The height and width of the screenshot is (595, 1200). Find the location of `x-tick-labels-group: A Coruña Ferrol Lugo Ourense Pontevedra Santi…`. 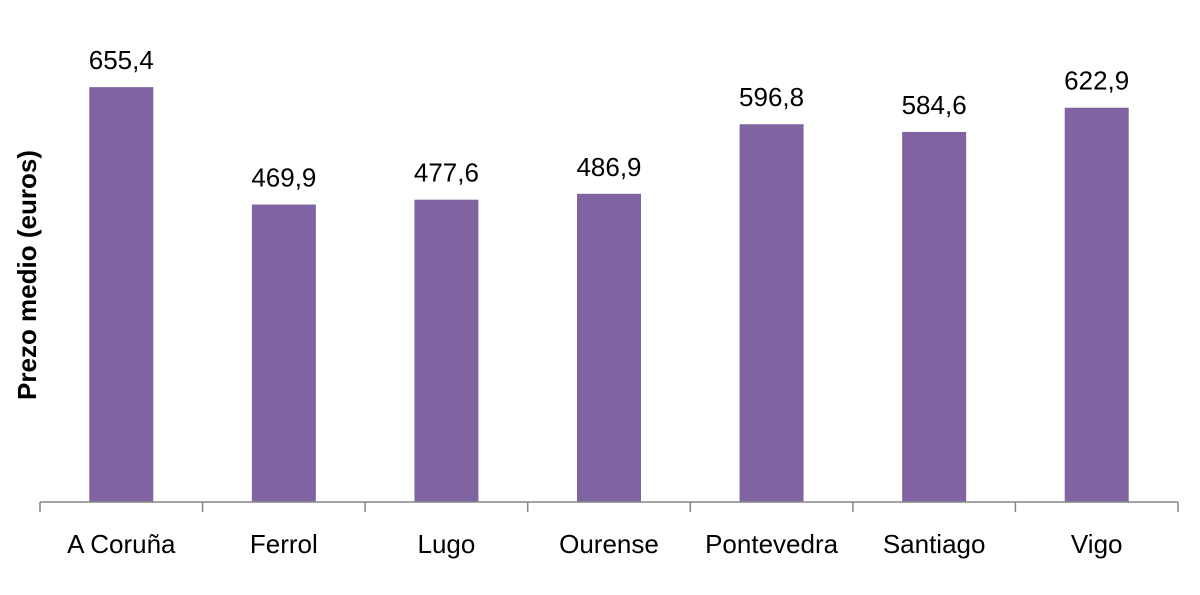

x-tick-labels-group: A Coruña Ferrol Lugo Ourense Pontevedra Santi… is located at coordinates (594, 544).